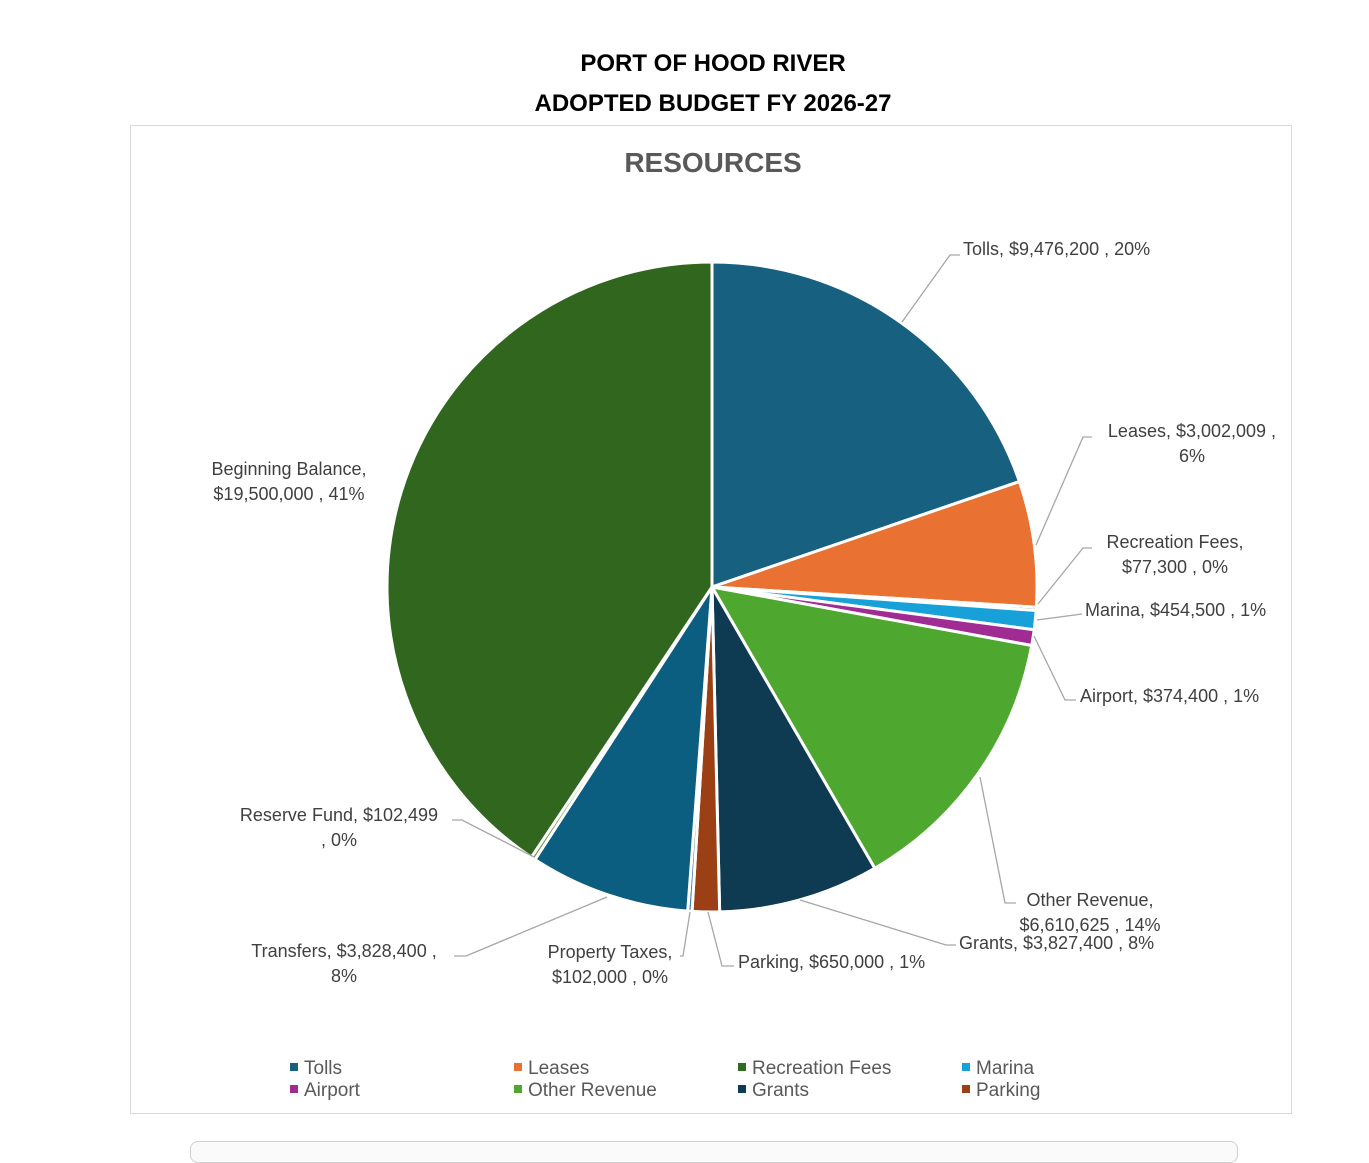 The width and height of the screenshot is (1369, 1163). What do you see at coordinates (685, 934) in the screenshot?
I see `leader-line-property-taxes` at bounding box center [685, 934].